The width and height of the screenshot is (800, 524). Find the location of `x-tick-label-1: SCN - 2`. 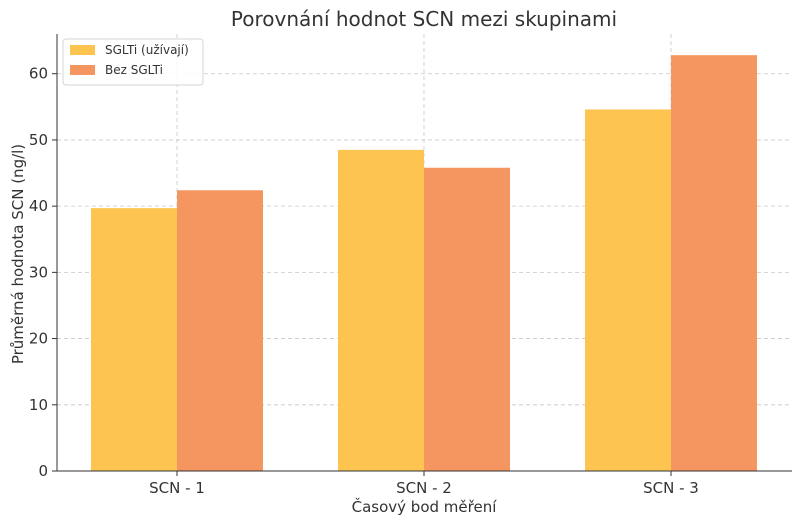

x-tick-label-1: SCN - 2 is located at coordinates (424, 488).